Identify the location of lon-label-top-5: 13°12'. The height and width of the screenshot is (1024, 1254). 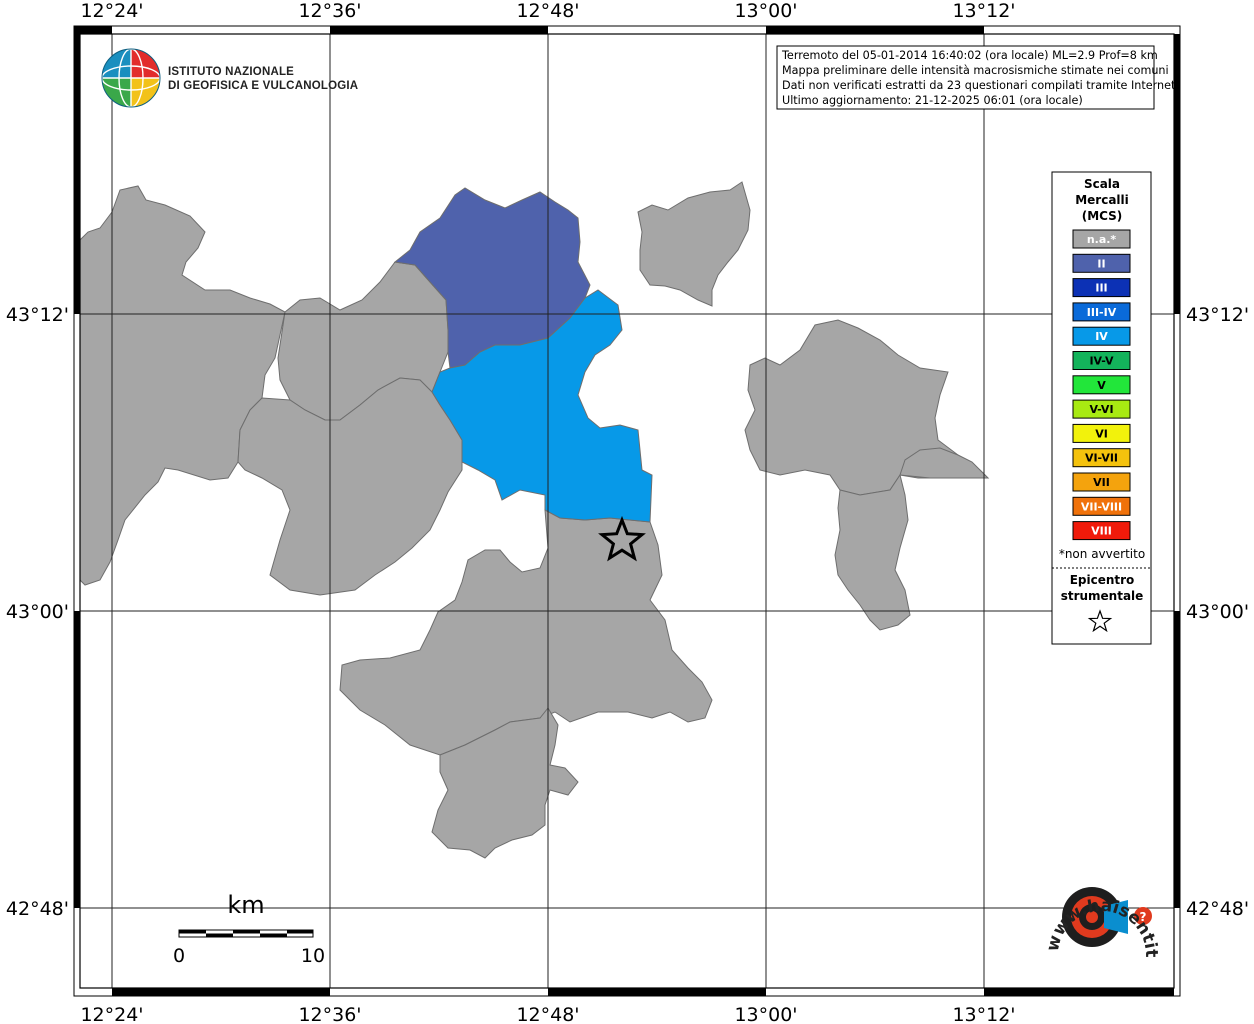
(983, 11).